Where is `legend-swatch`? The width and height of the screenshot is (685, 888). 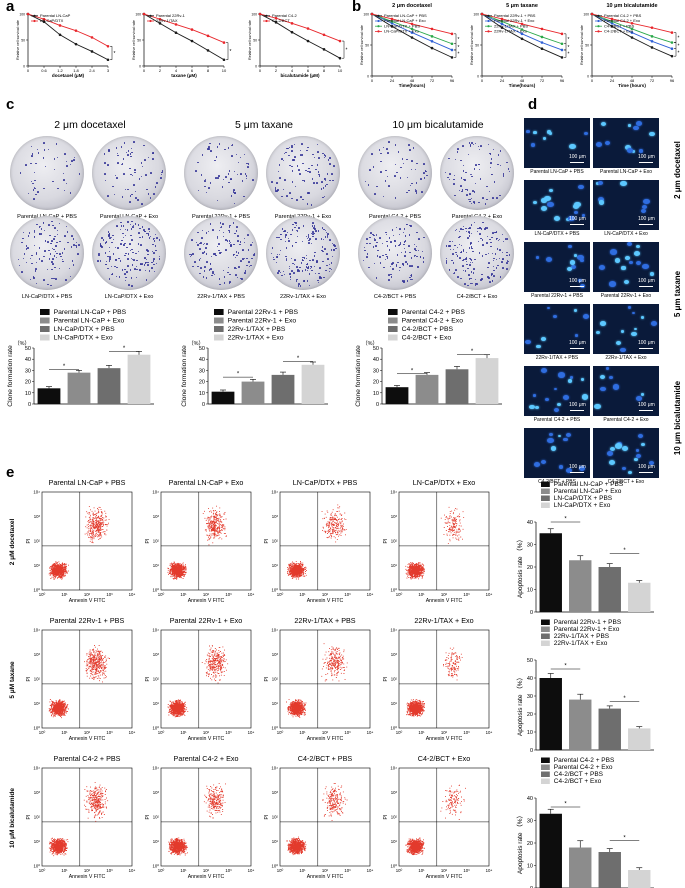 legend-swatch is located at coordinates (545, 629).